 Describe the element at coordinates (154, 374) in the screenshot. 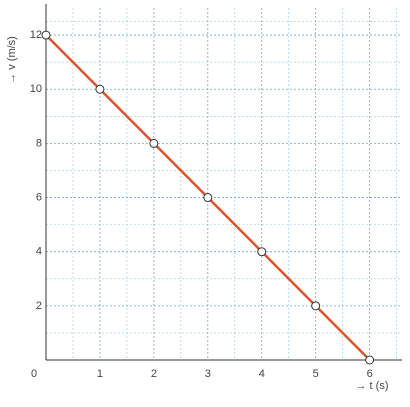

I see `x-tick-label: 2` at that location.